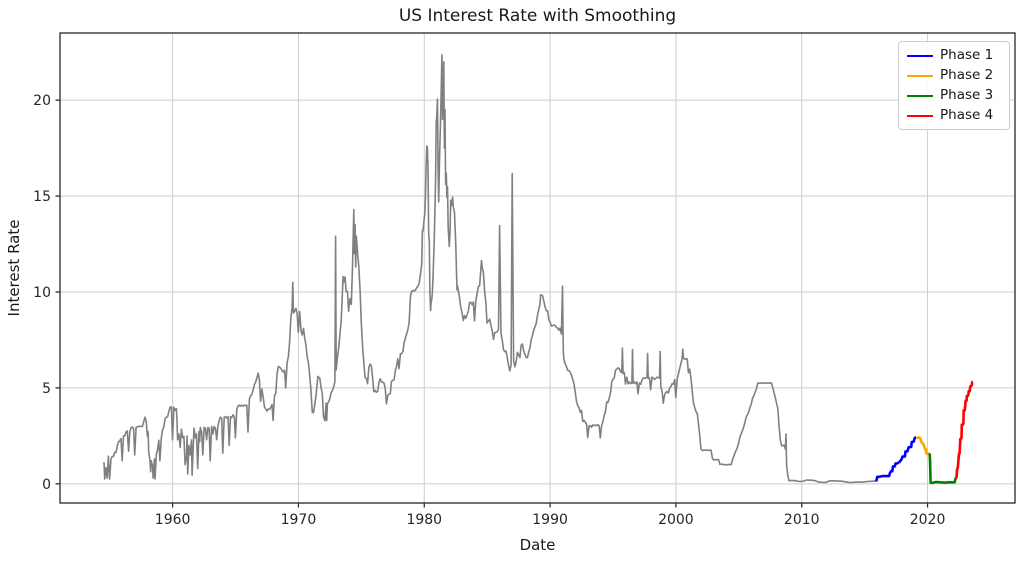  I want to click on x-tick-label: 1990, so click(550, 520).